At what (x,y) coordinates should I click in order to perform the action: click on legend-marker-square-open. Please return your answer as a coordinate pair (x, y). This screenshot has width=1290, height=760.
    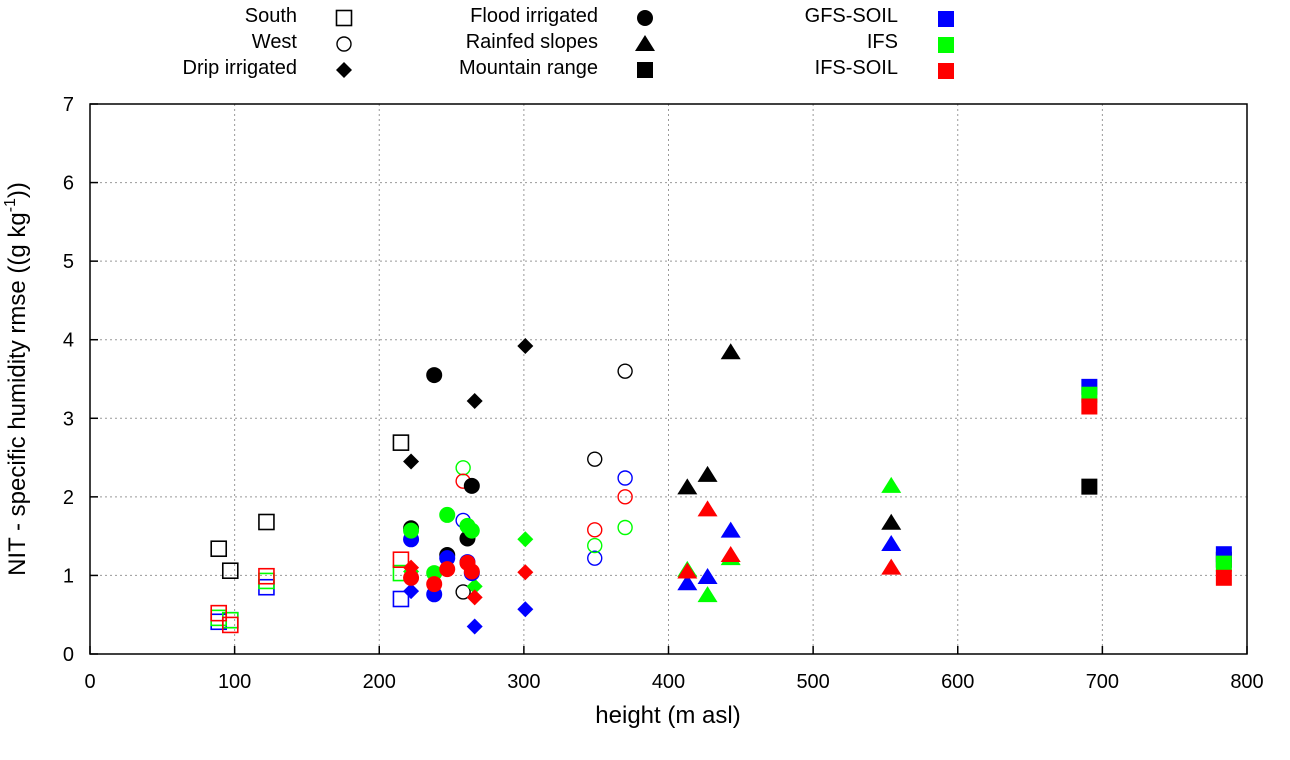
    Looking at the image, I should click on (344, 18).